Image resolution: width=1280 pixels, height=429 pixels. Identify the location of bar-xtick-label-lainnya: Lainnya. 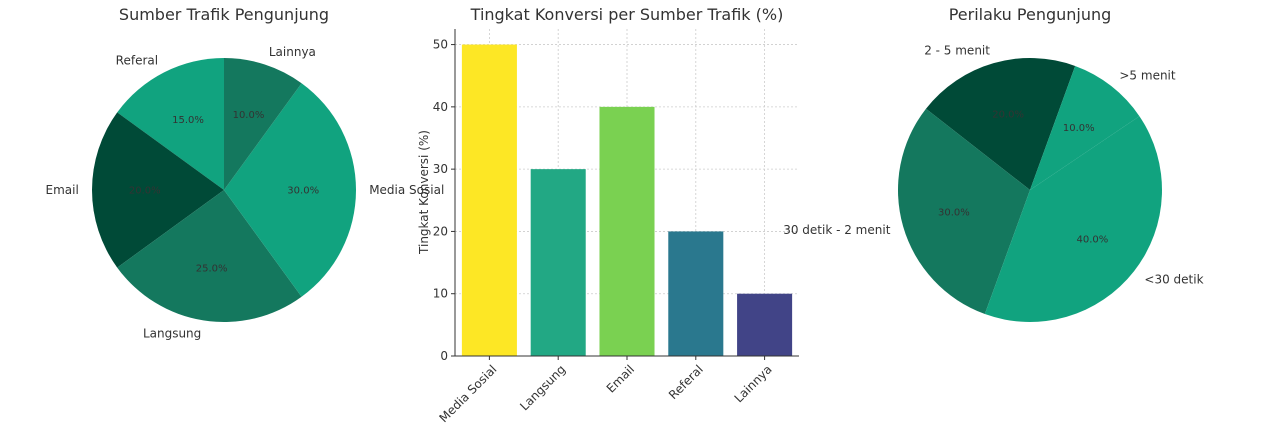
(753, 383).